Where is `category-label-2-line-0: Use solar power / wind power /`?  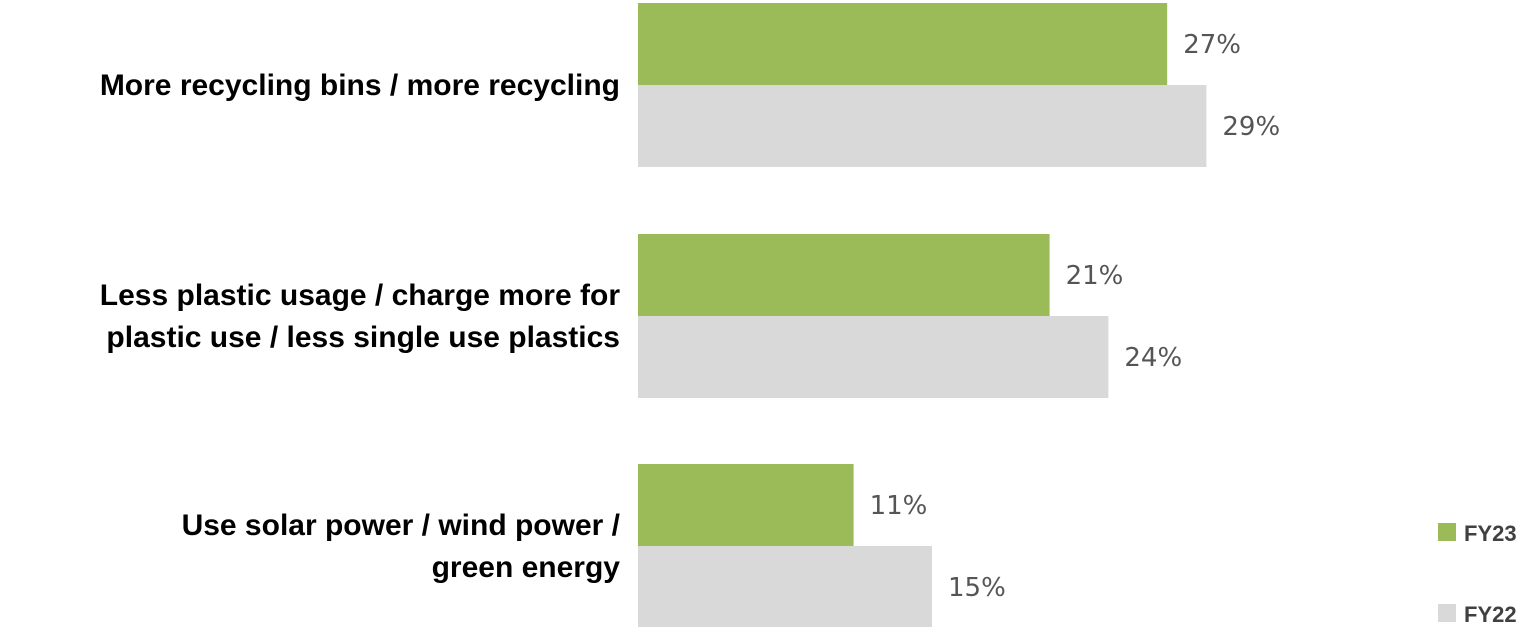 category-label-2-line-0: Use solar power / wind power / is located at coordinates (401, 525).